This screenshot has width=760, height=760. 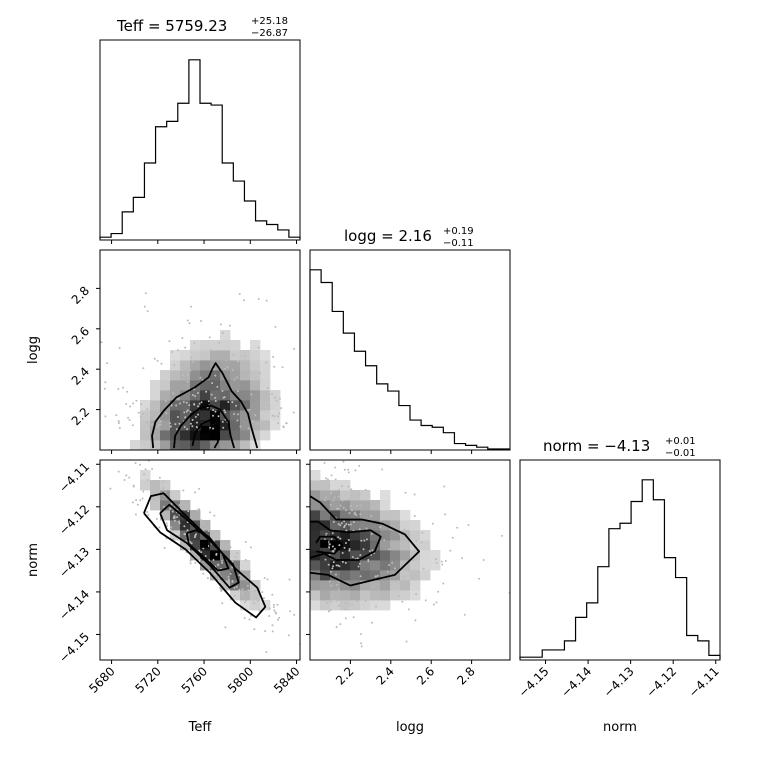 I want to click on hist-line-logg, so click(x=409, y=359).